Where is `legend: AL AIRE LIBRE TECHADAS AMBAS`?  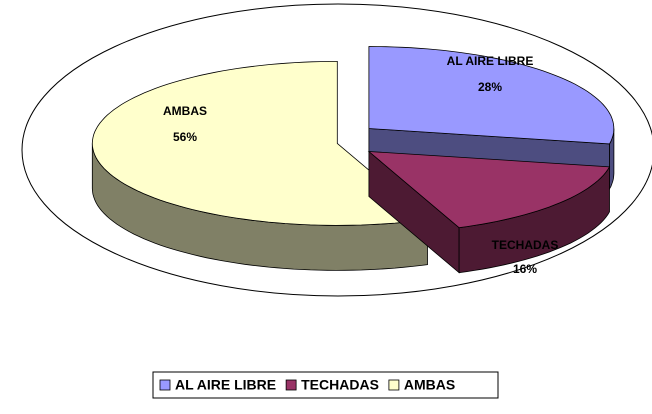
legend: AL AIRE LIBRE TECHADAS AMBAS is located at coordinates (307, 385).